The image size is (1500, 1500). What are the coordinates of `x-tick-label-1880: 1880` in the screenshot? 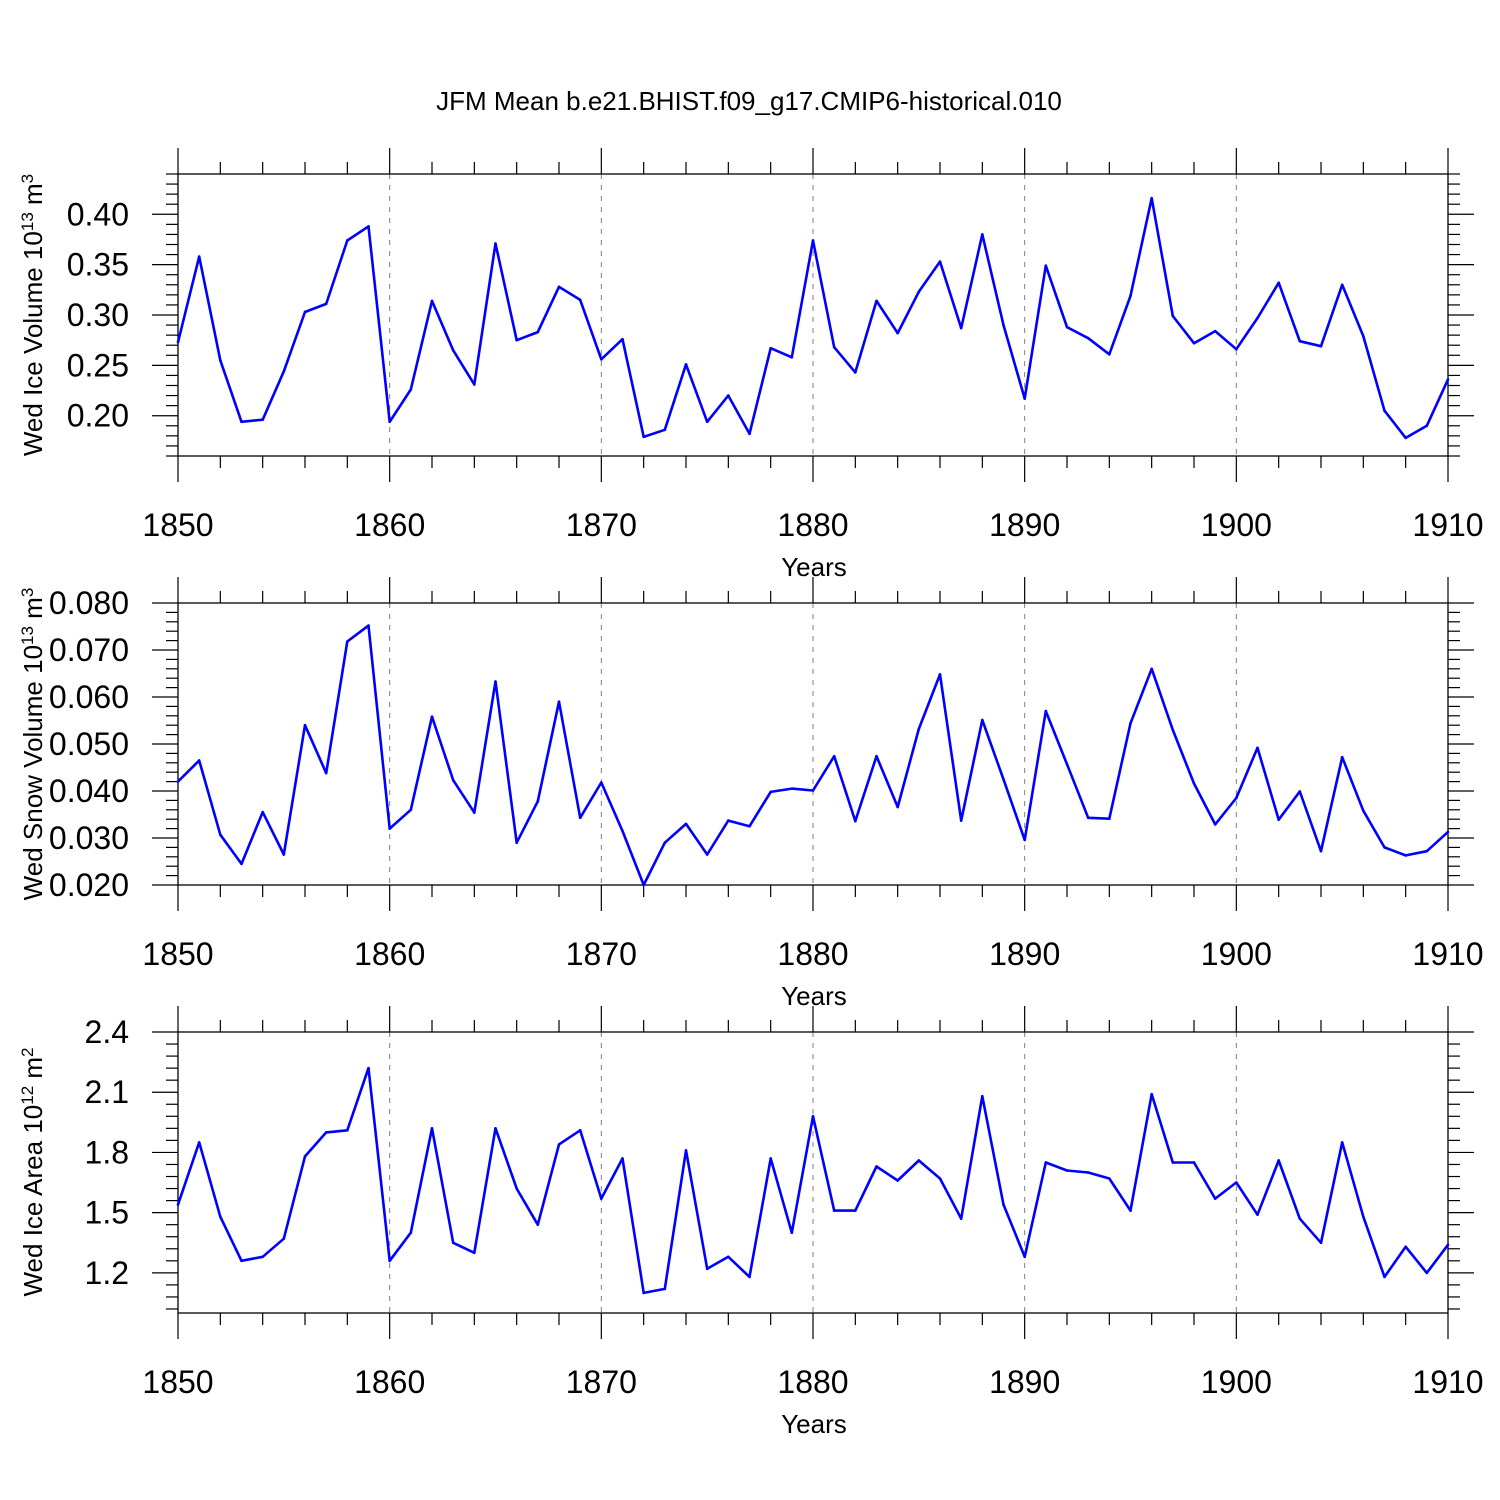 It's located at (812, 1382).